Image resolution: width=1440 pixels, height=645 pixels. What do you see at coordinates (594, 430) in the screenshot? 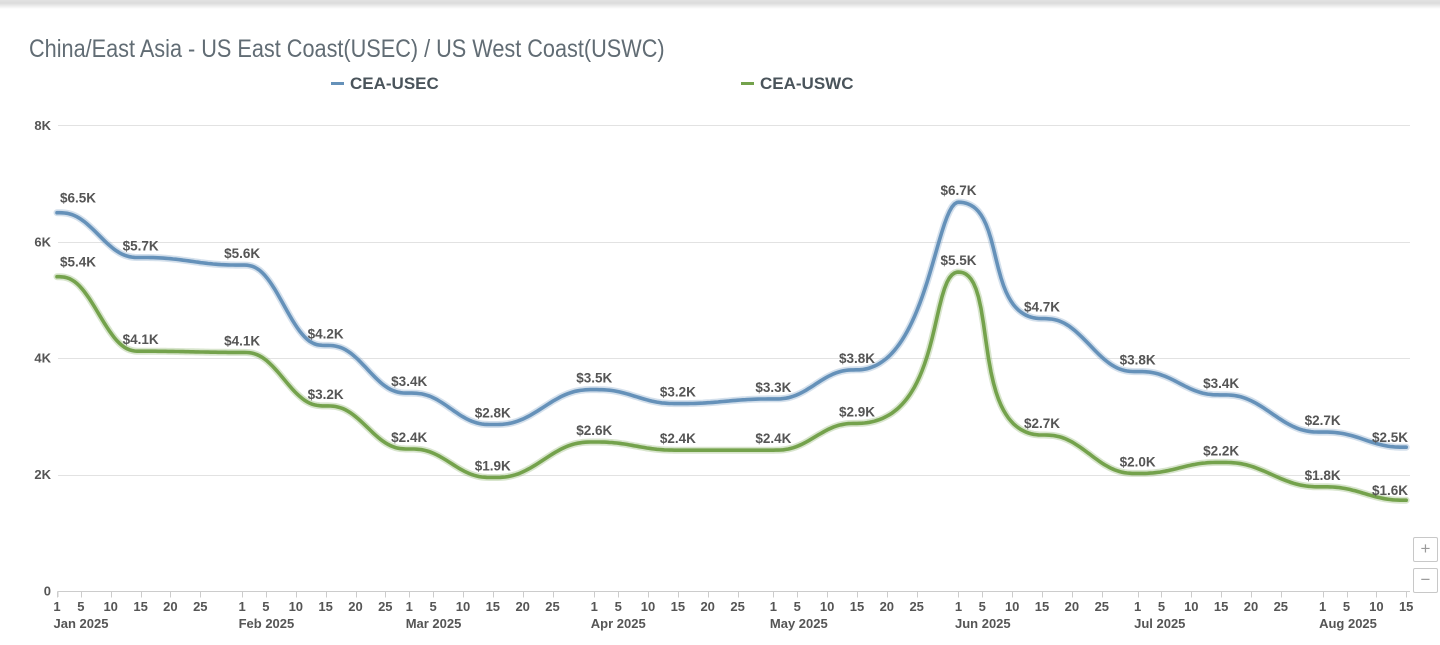
I see `svg-text: $2.6K` at bounding box center [594, 430].